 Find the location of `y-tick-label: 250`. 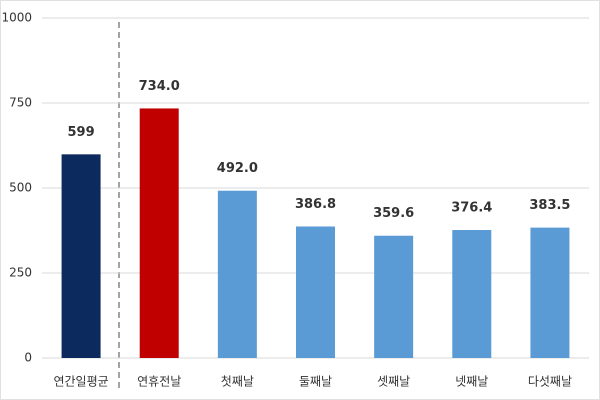

y-tick-label: 250 is located at coordinates (20, 273).